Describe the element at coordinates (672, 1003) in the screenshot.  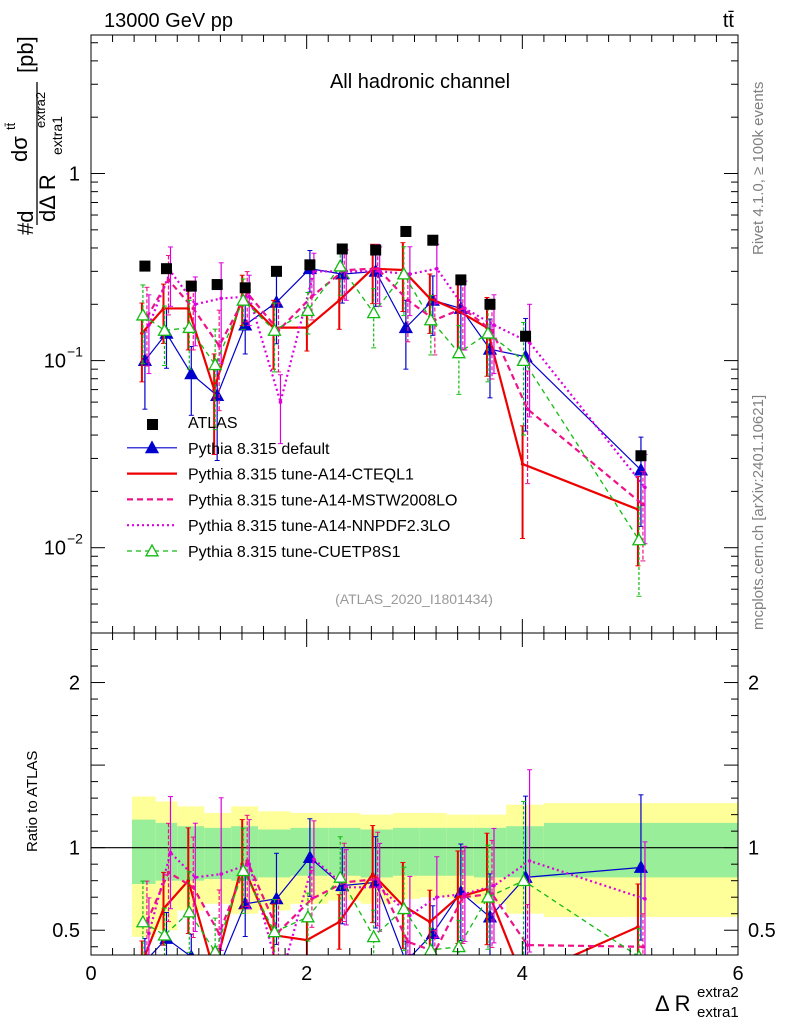
I see `xlabel-main: Δ R` at that location.